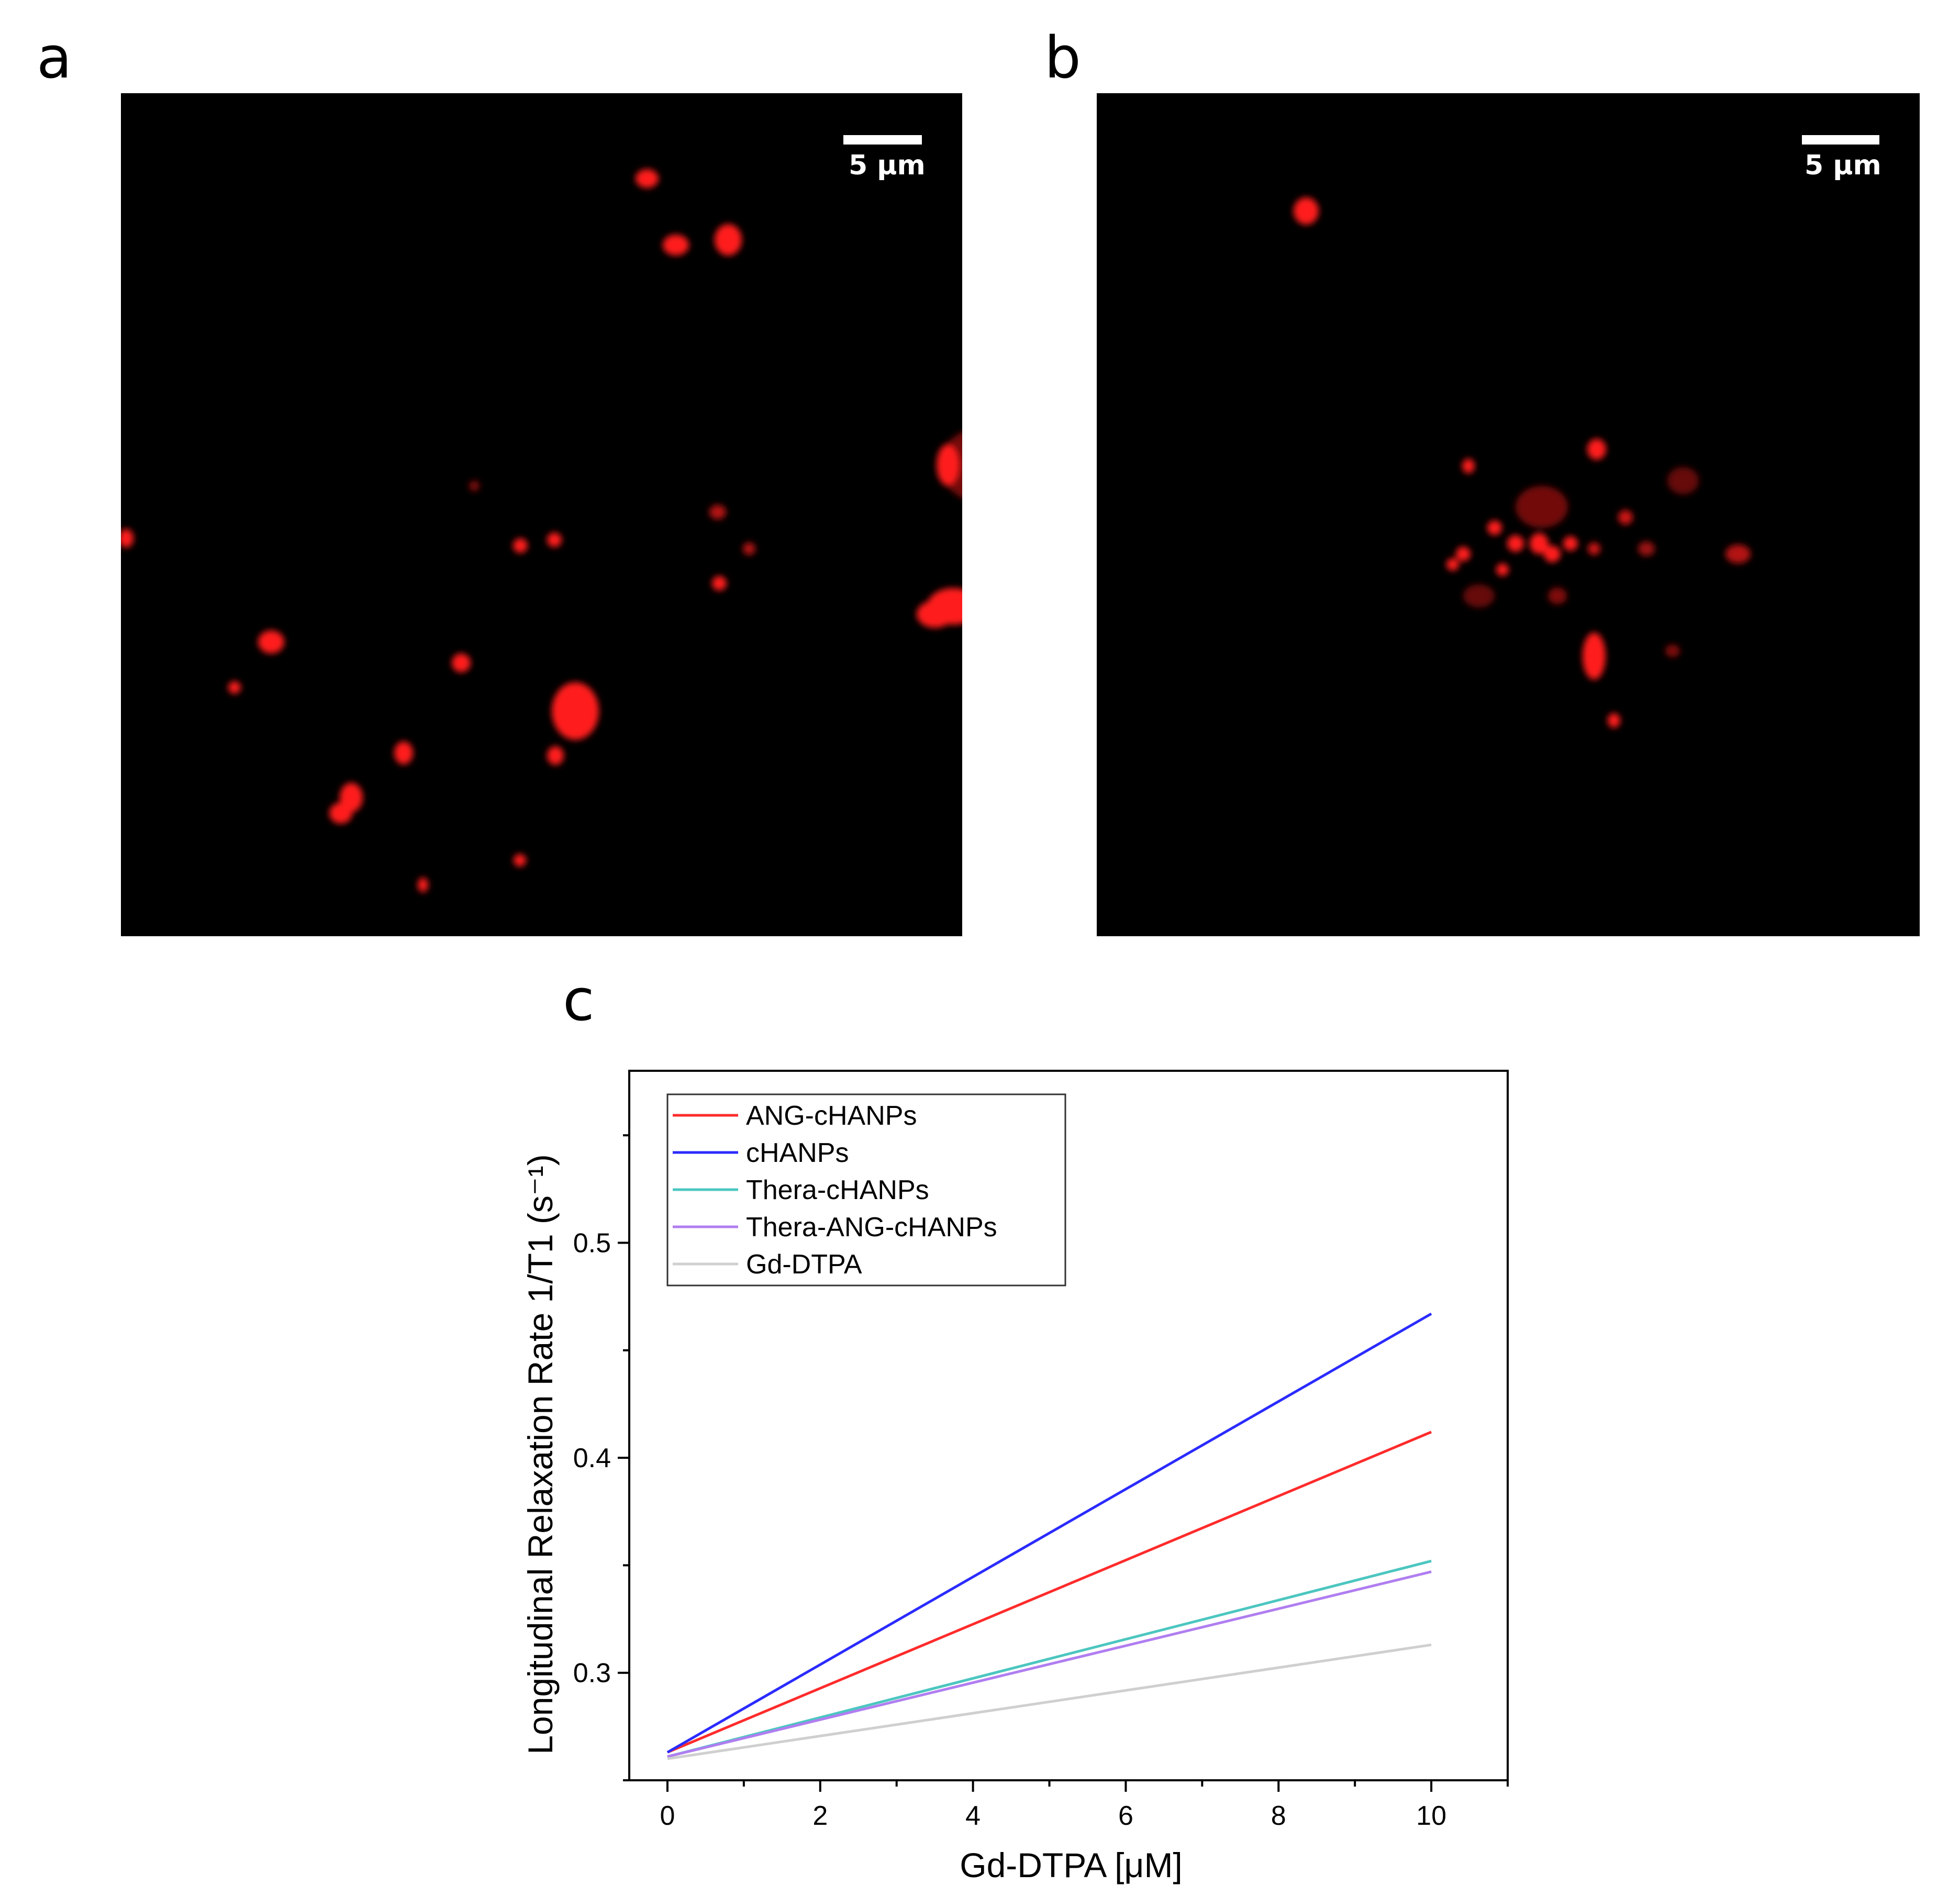  What do you see at coordinates (540, 1454) in the screenshot?
I see `y-axis-label: Longitudinal Relaxation Rate 1/T1 (s⁻¹)` at bounding box center [540, 1454].